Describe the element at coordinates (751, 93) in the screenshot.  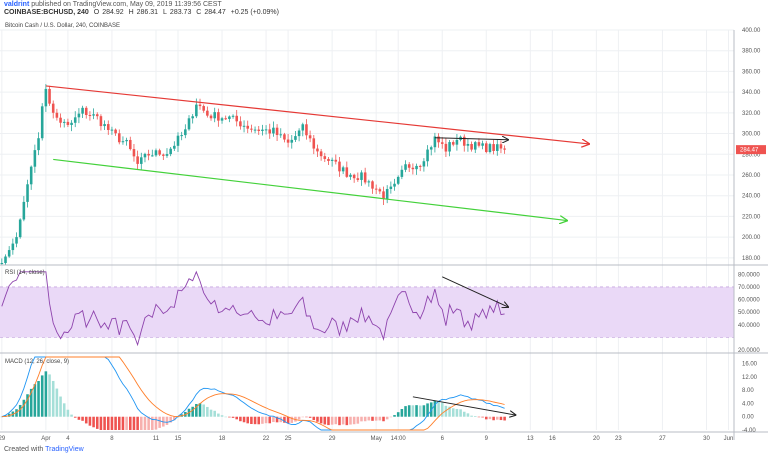
I see `price-tick-label: 340.00` at that location.